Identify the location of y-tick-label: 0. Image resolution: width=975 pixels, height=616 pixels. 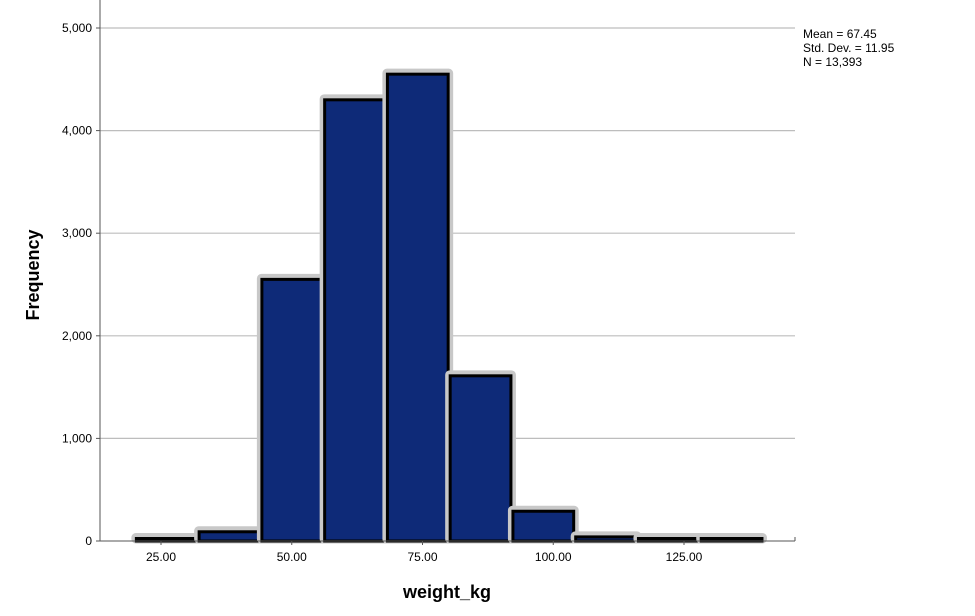
(88, 541).